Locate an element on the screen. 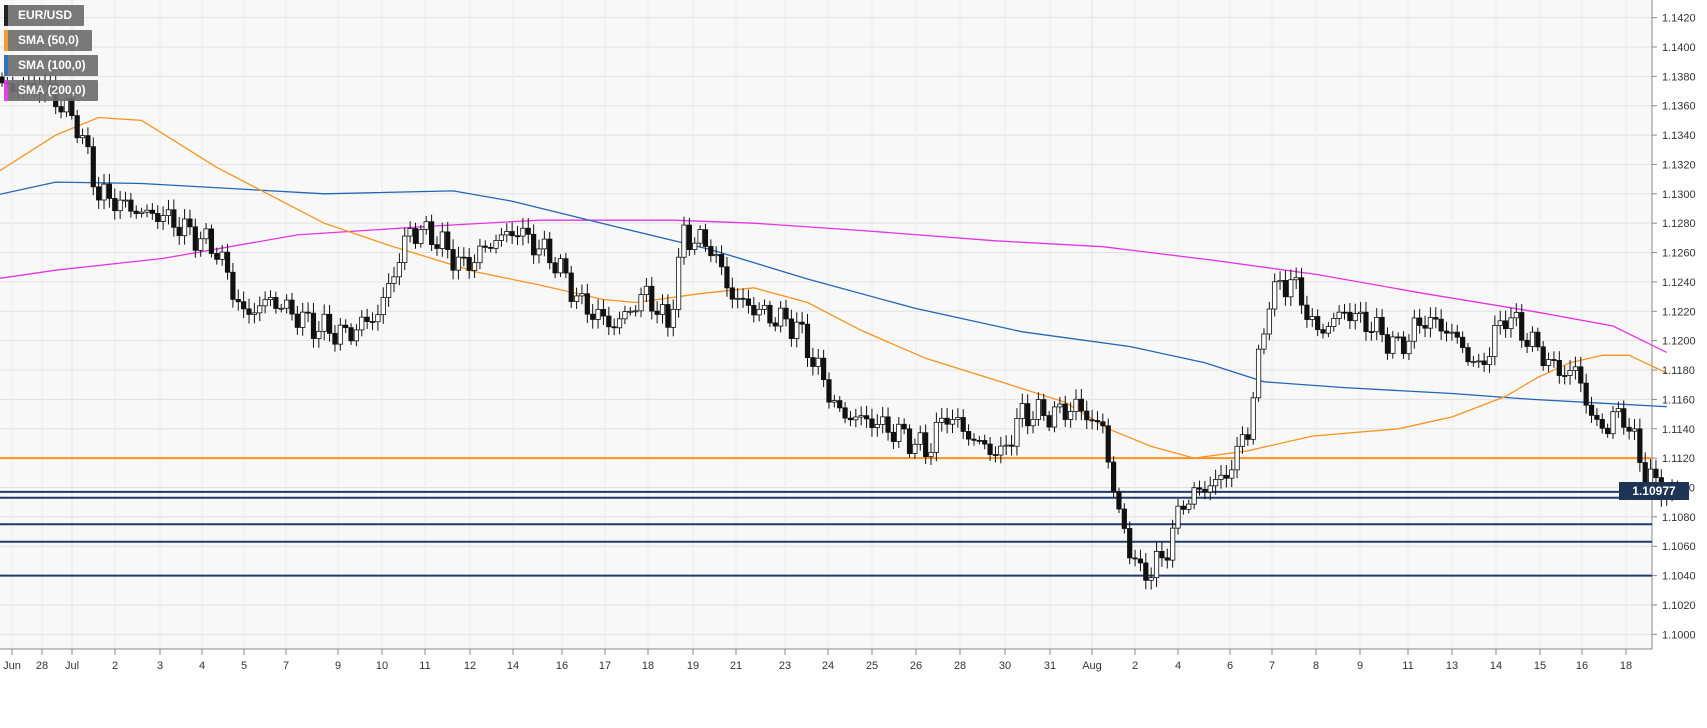  x-tick-label: 16 is located at coordinates (1582, 666).